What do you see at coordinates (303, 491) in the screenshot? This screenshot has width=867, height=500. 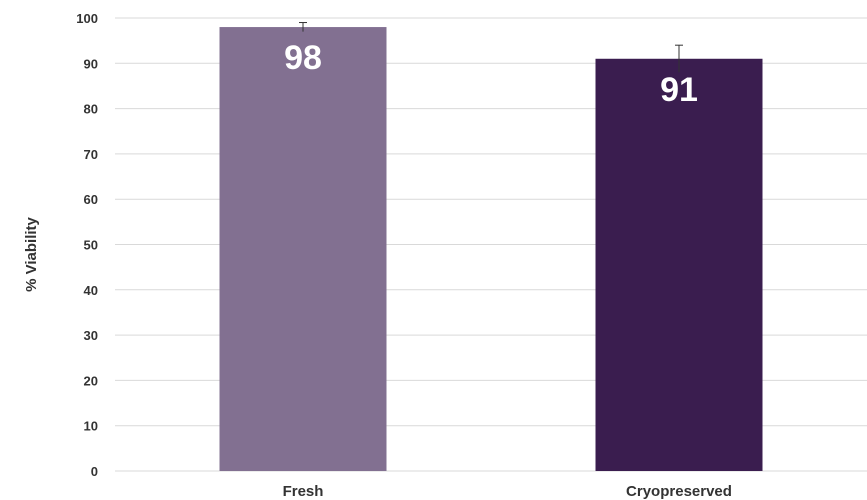 I see `x-category-label: Fresh` at bounding box center [303, 491].